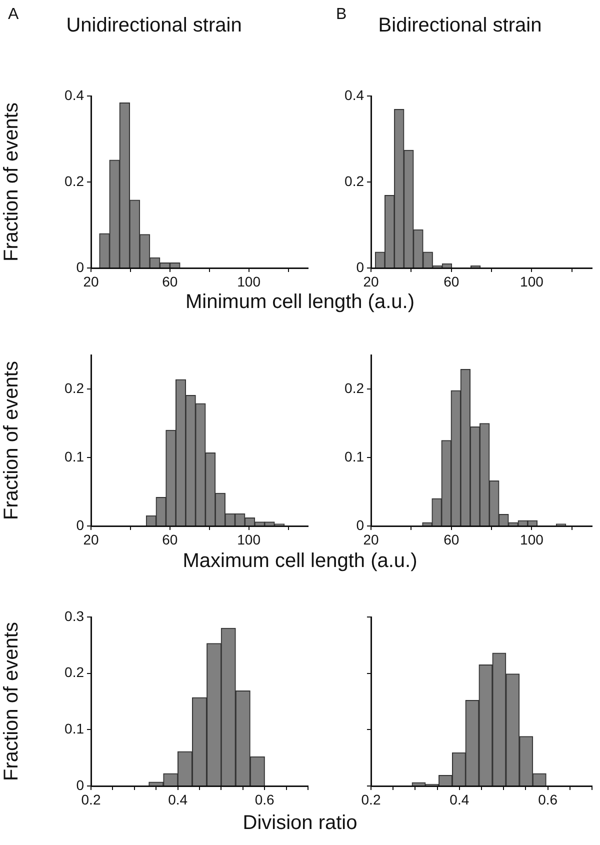 The image size is (600, 845). What do you see at coordinates (460, 25) in the screenshot?
I see `chart-title: Bidirectional strain` at bounding box center [460, 25].